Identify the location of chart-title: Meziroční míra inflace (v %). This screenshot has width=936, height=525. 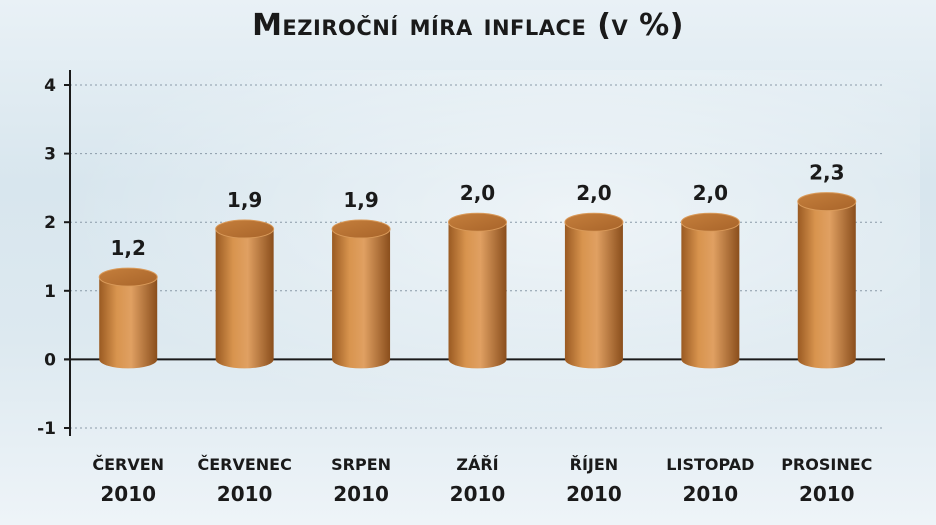
(468, 25).